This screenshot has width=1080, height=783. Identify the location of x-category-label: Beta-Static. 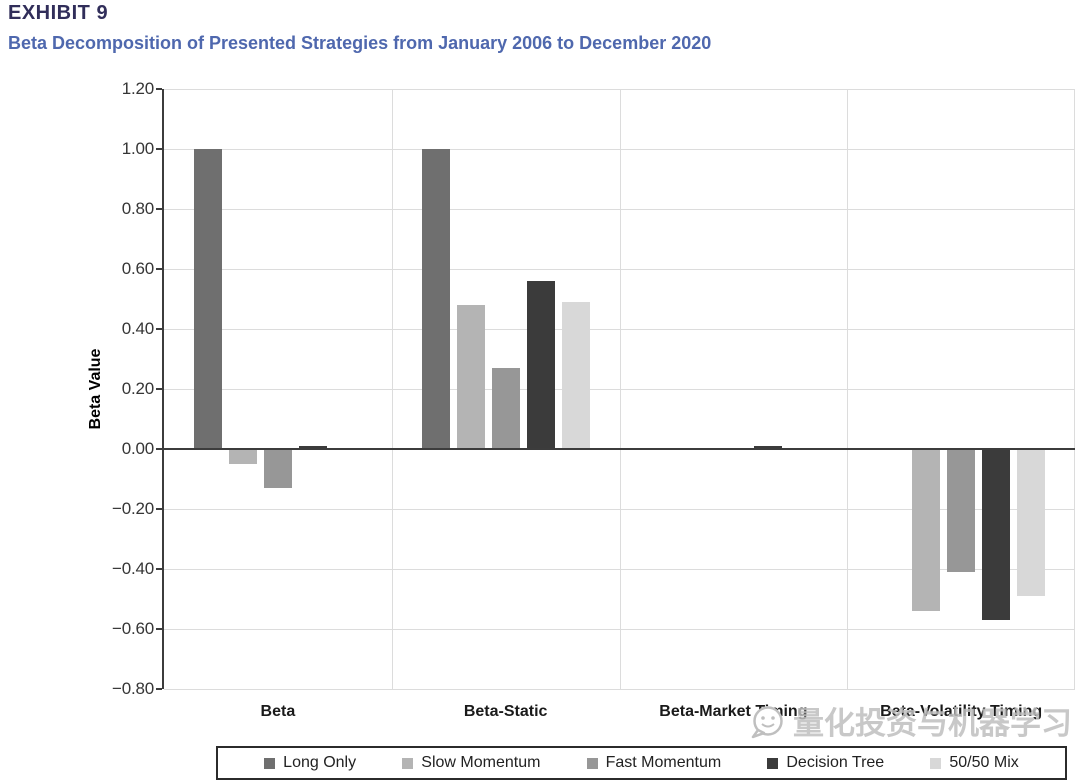
(505, 711).